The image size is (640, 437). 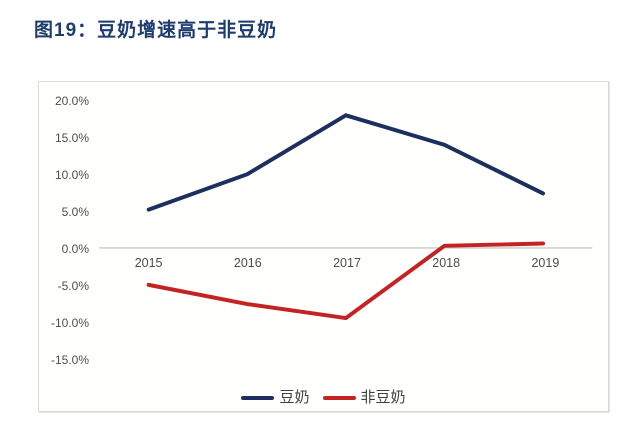 What do you see at coordinates (294, 397) in the screenshot?
I see `legend-label: 豆奶` at bounding box center [294, 397].